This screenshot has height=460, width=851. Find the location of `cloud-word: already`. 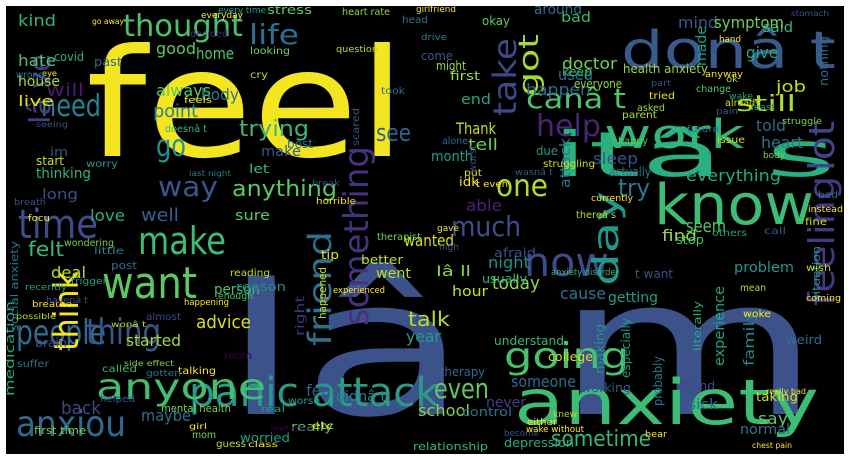

cloud-word: already is located at coordinates (743, 103).